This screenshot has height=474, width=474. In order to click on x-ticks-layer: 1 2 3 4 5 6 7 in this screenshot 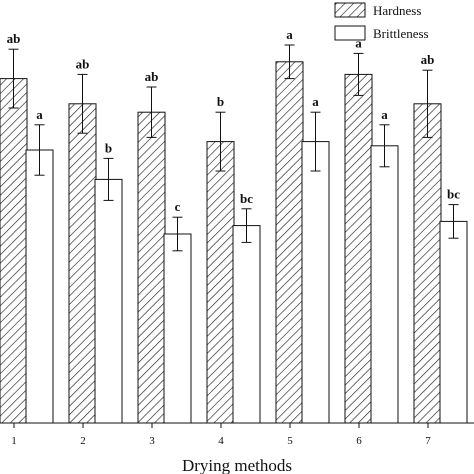, I will do `click(221, 435)`.